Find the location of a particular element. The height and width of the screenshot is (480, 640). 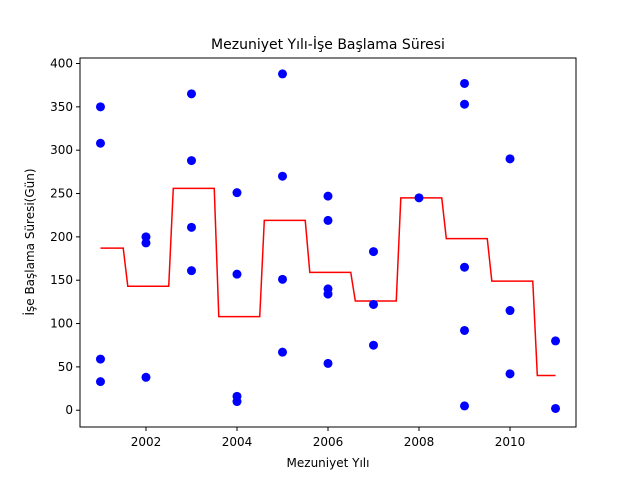

y-tick-label: 150 is located at coordinates (61, 280).